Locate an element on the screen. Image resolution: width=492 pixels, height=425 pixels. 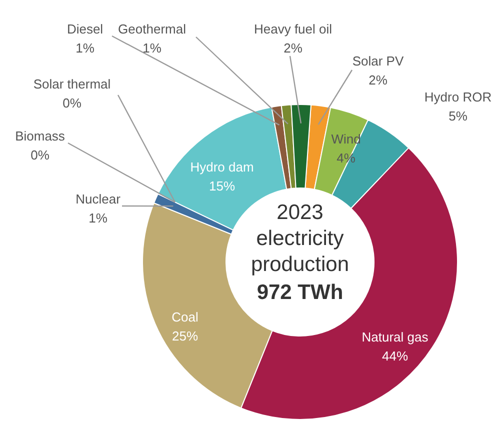
category-label: Solar thermal is located at coordinates (72, 84).